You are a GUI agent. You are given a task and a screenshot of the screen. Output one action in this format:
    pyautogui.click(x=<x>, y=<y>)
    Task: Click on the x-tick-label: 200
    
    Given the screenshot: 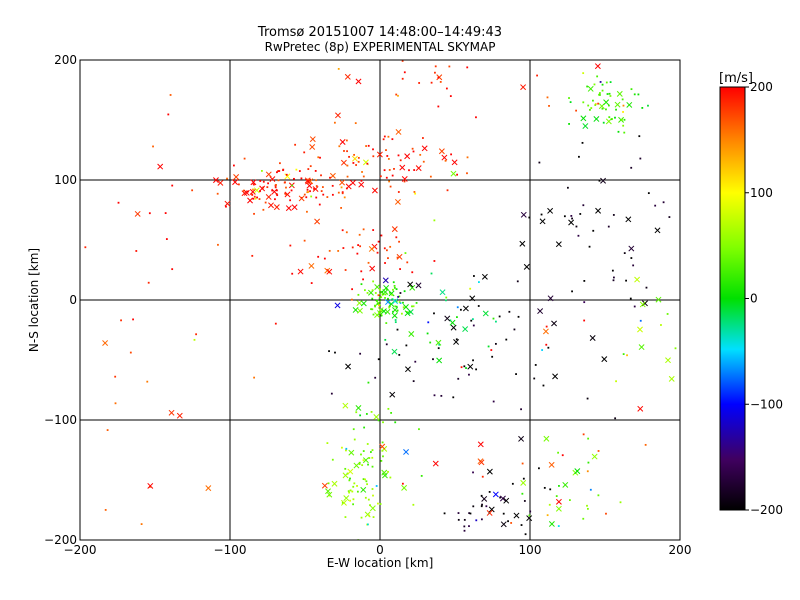 What is the action you would take?
    pyautogui.click(x=680, y=550)
    